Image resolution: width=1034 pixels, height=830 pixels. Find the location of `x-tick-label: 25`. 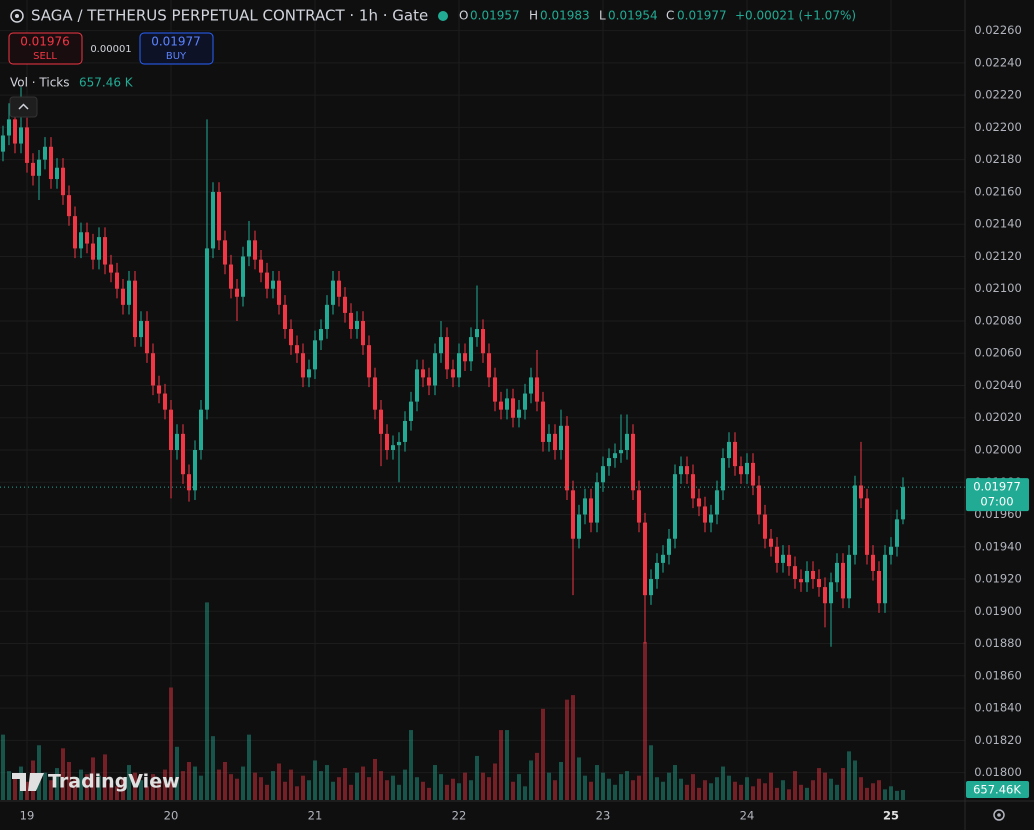

x-tick-label: 25 is located at coordinates (891, 816).